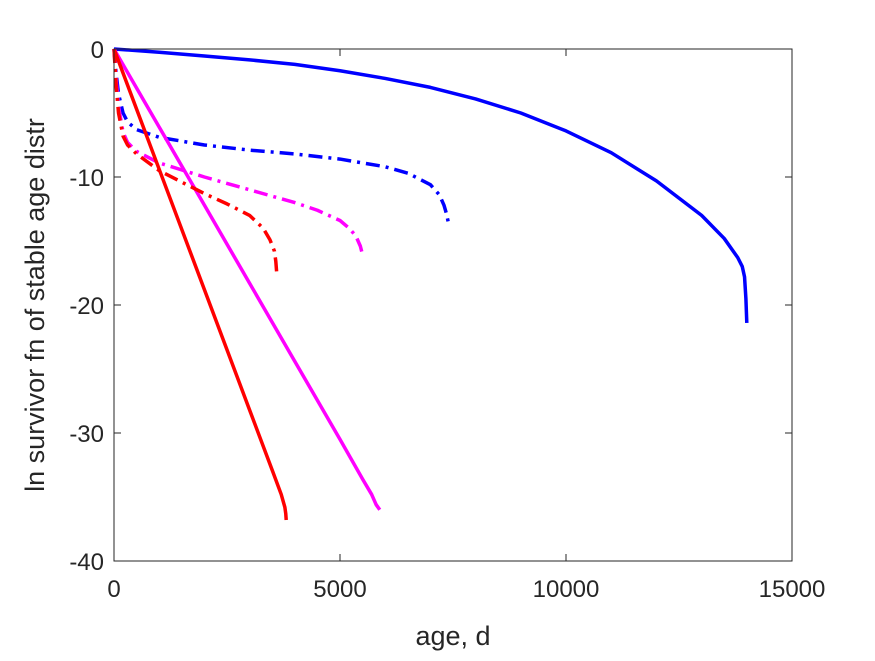 This screenshot has height=661, width=875. Describe the element at coordinates (86, 434) in the screenshot. I see `y-tick-label: -30` at that location.